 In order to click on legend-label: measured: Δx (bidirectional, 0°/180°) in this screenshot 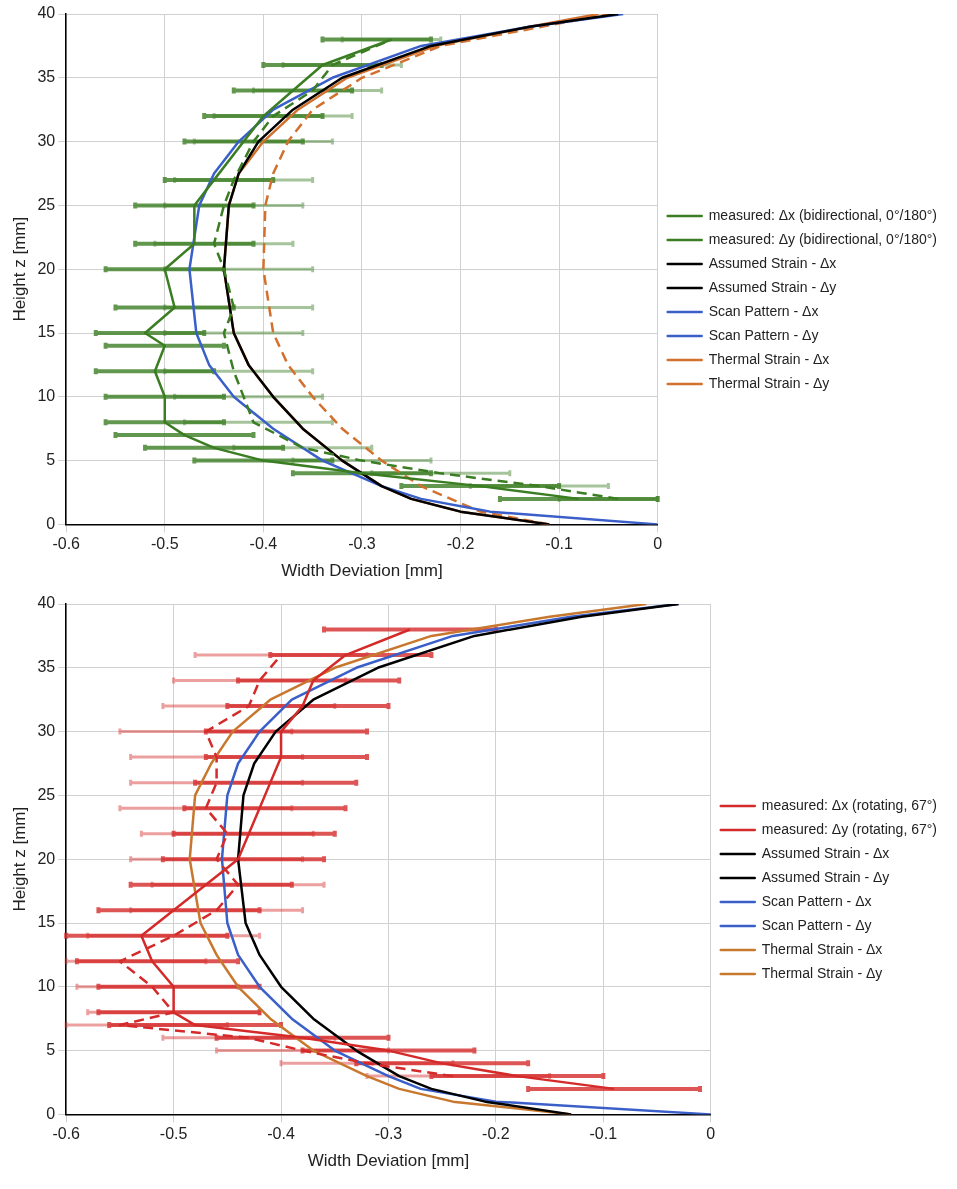, I will do `click(823, 214)`.